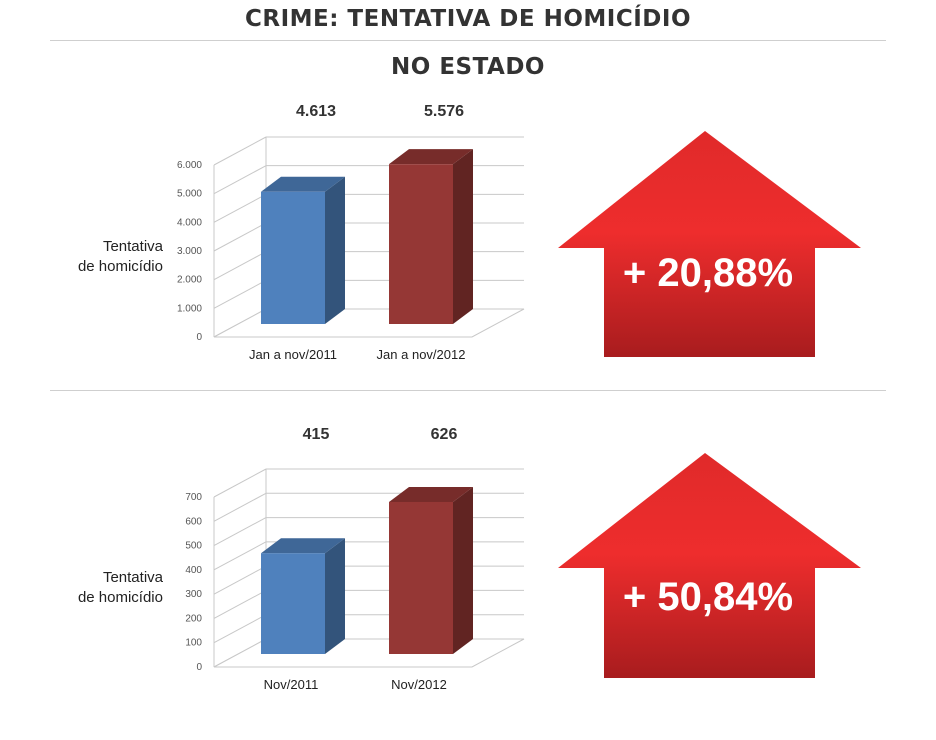 This screenshot has width=936, height=740. I want to click on y-tick-label: 100, so click(193, 643).